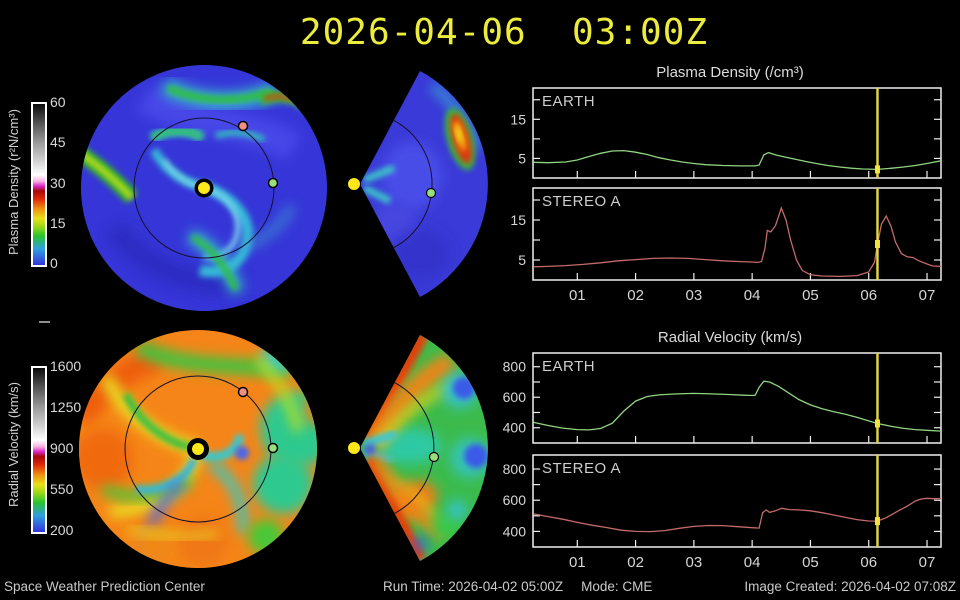 This screenshot has height=600, width=960. I want to click on velocity-earth-panel: 400 600 800 EARTH, so click(722, 398).